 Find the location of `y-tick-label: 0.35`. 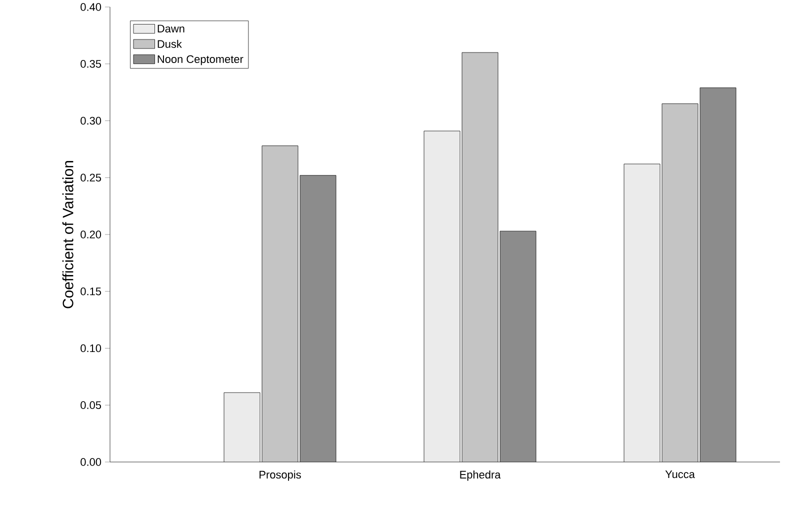

y-tick-label: 0.35 is located at coordinates (91, 64).